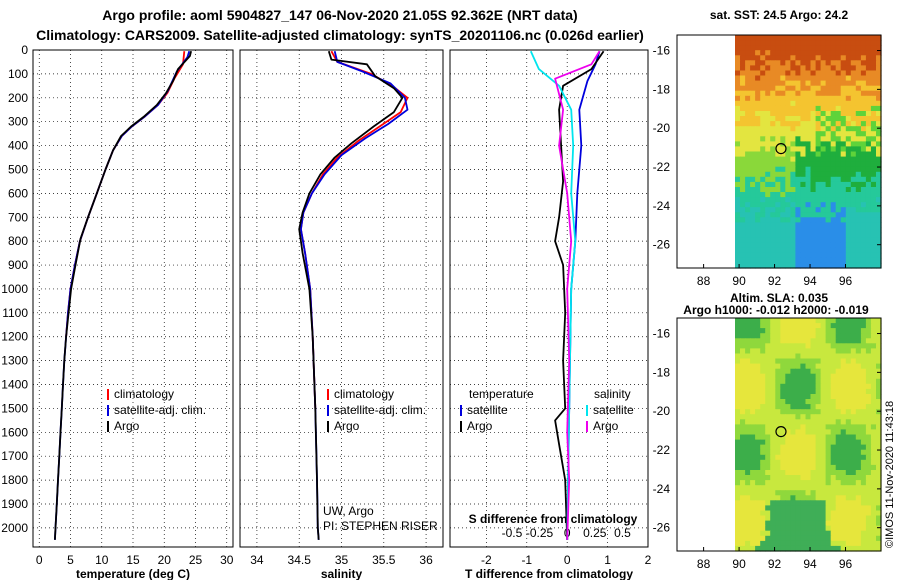 The height and width of the screenshot is (585, 900). Describe the element at coordinates (613, 410) in the screenshot. I see `legend-label: satellite` at that location.